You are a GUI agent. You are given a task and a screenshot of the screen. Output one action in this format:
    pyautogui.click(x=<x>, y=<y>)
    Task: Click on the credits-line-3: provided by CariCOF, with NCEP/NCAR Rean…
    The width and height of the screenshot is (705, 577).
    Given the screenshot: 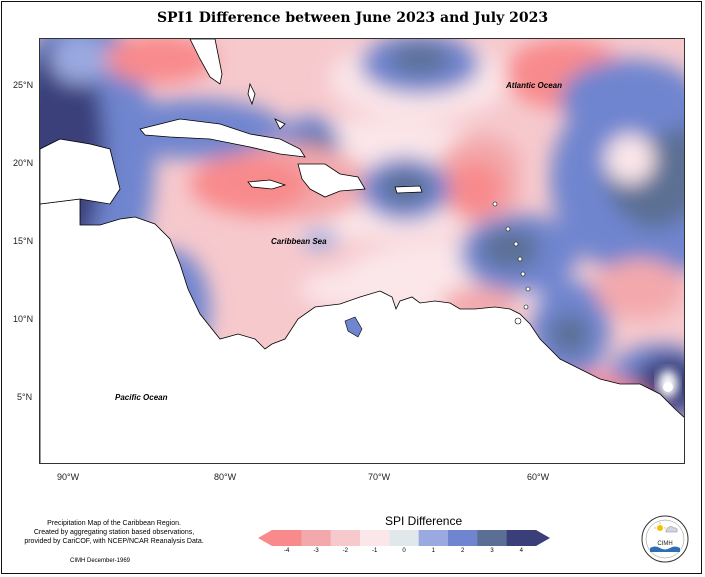 What is the action you would take?
    pyautogui.click(x=114, y=541)
    